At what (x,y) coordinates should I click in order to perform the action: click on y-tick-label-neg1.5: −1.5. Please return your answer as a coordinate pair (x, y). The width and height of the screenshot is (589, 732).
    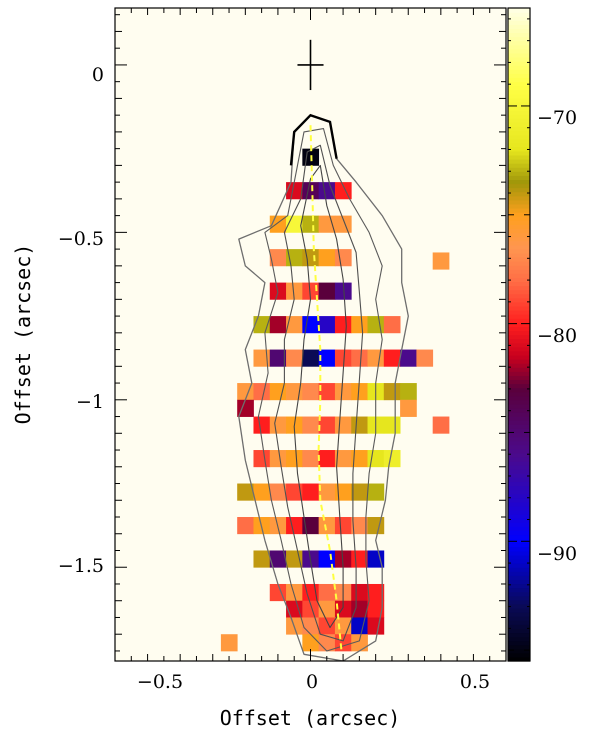
    Looking at the image, I should click on (81, 566).